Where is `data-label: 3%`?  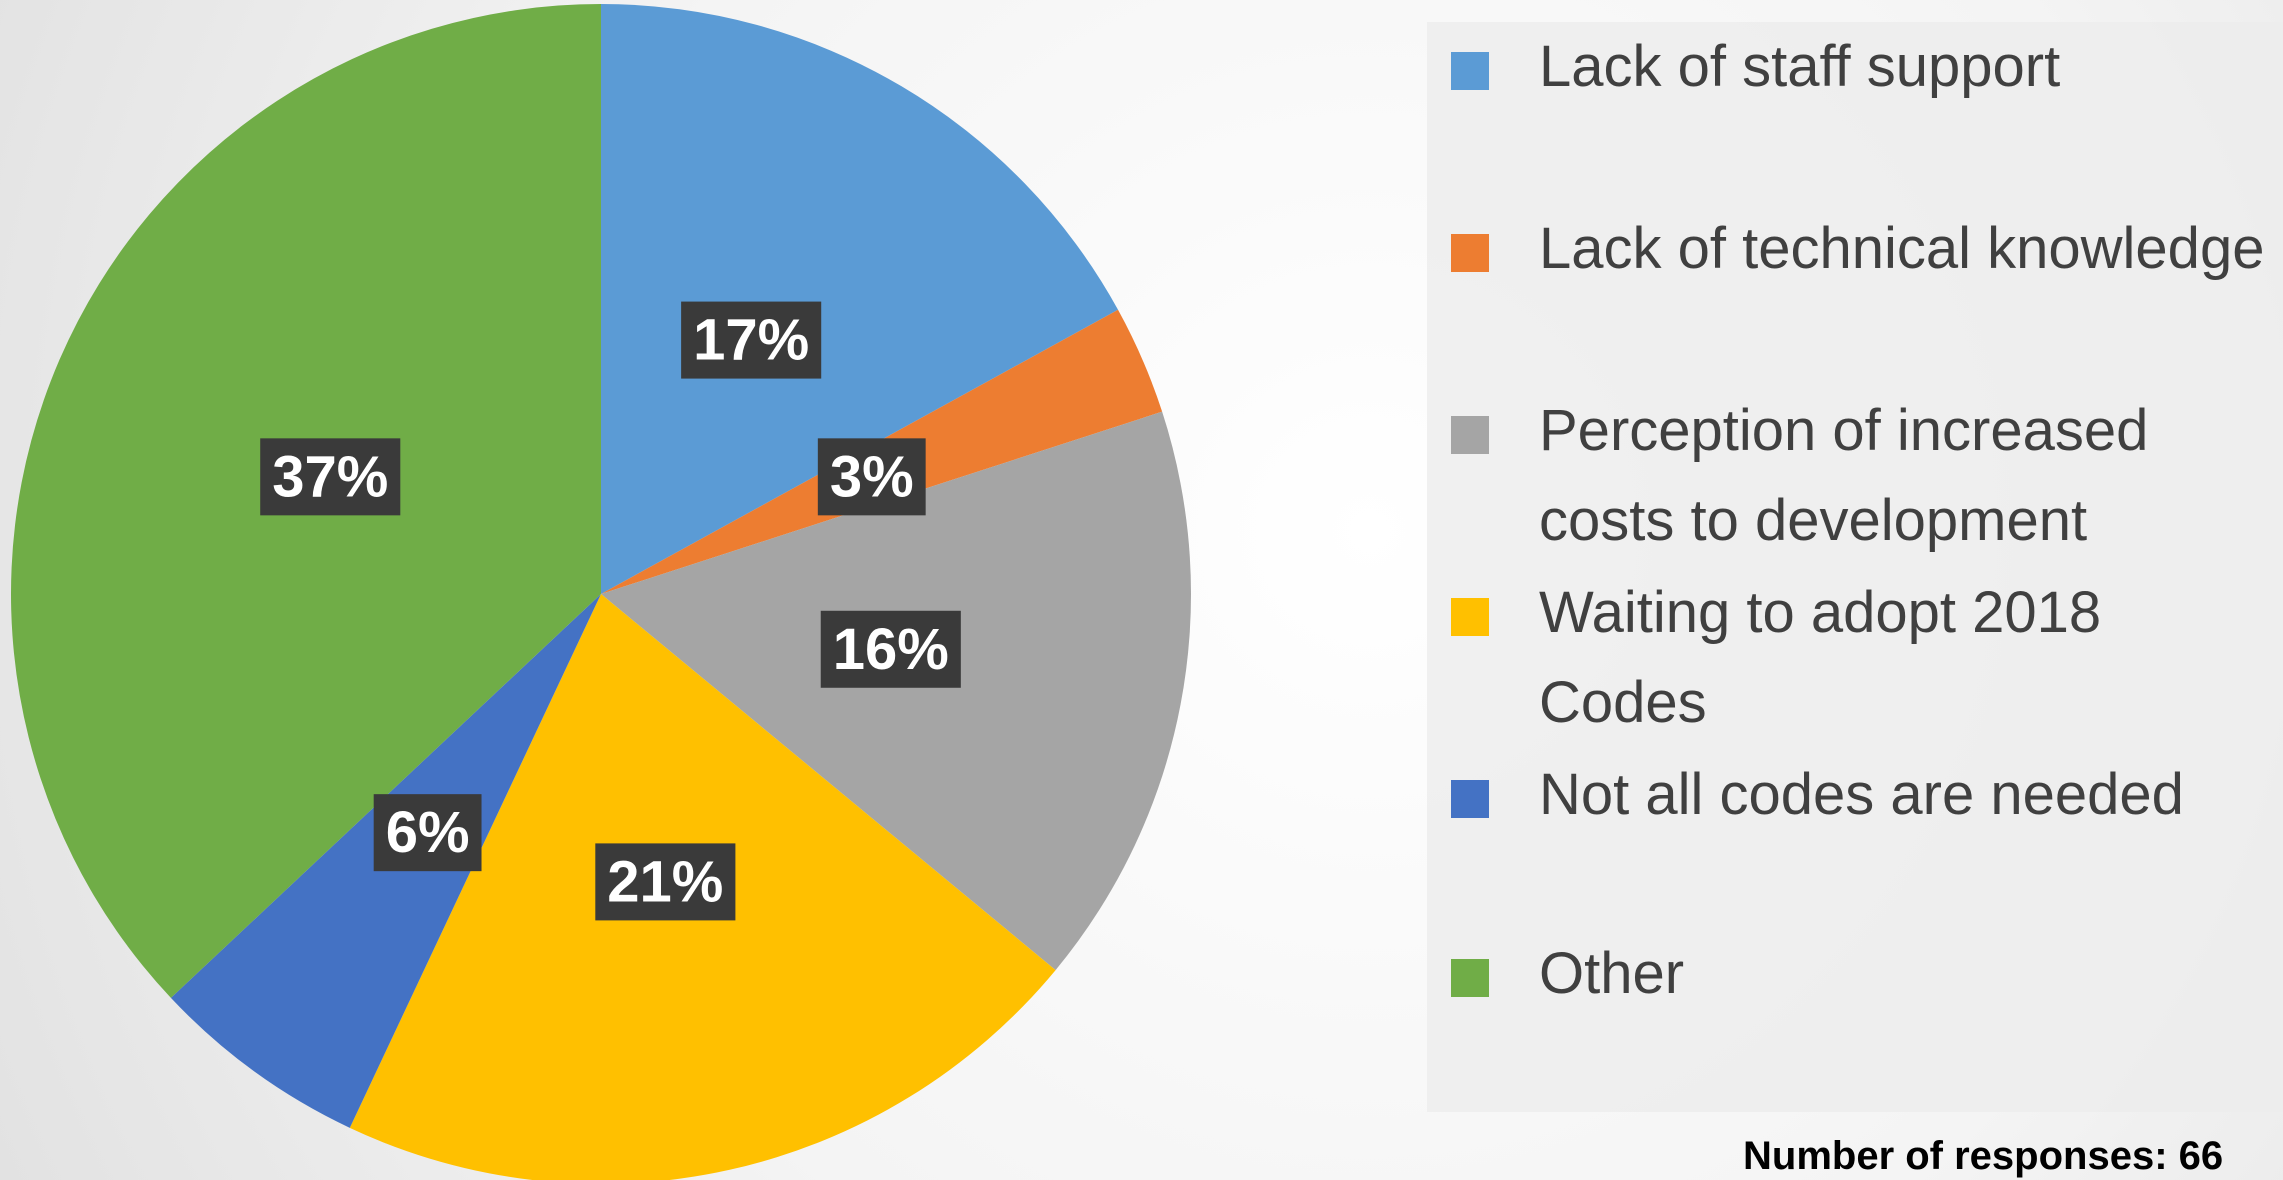 data-label: 3% is located at coordinates (872, 476).